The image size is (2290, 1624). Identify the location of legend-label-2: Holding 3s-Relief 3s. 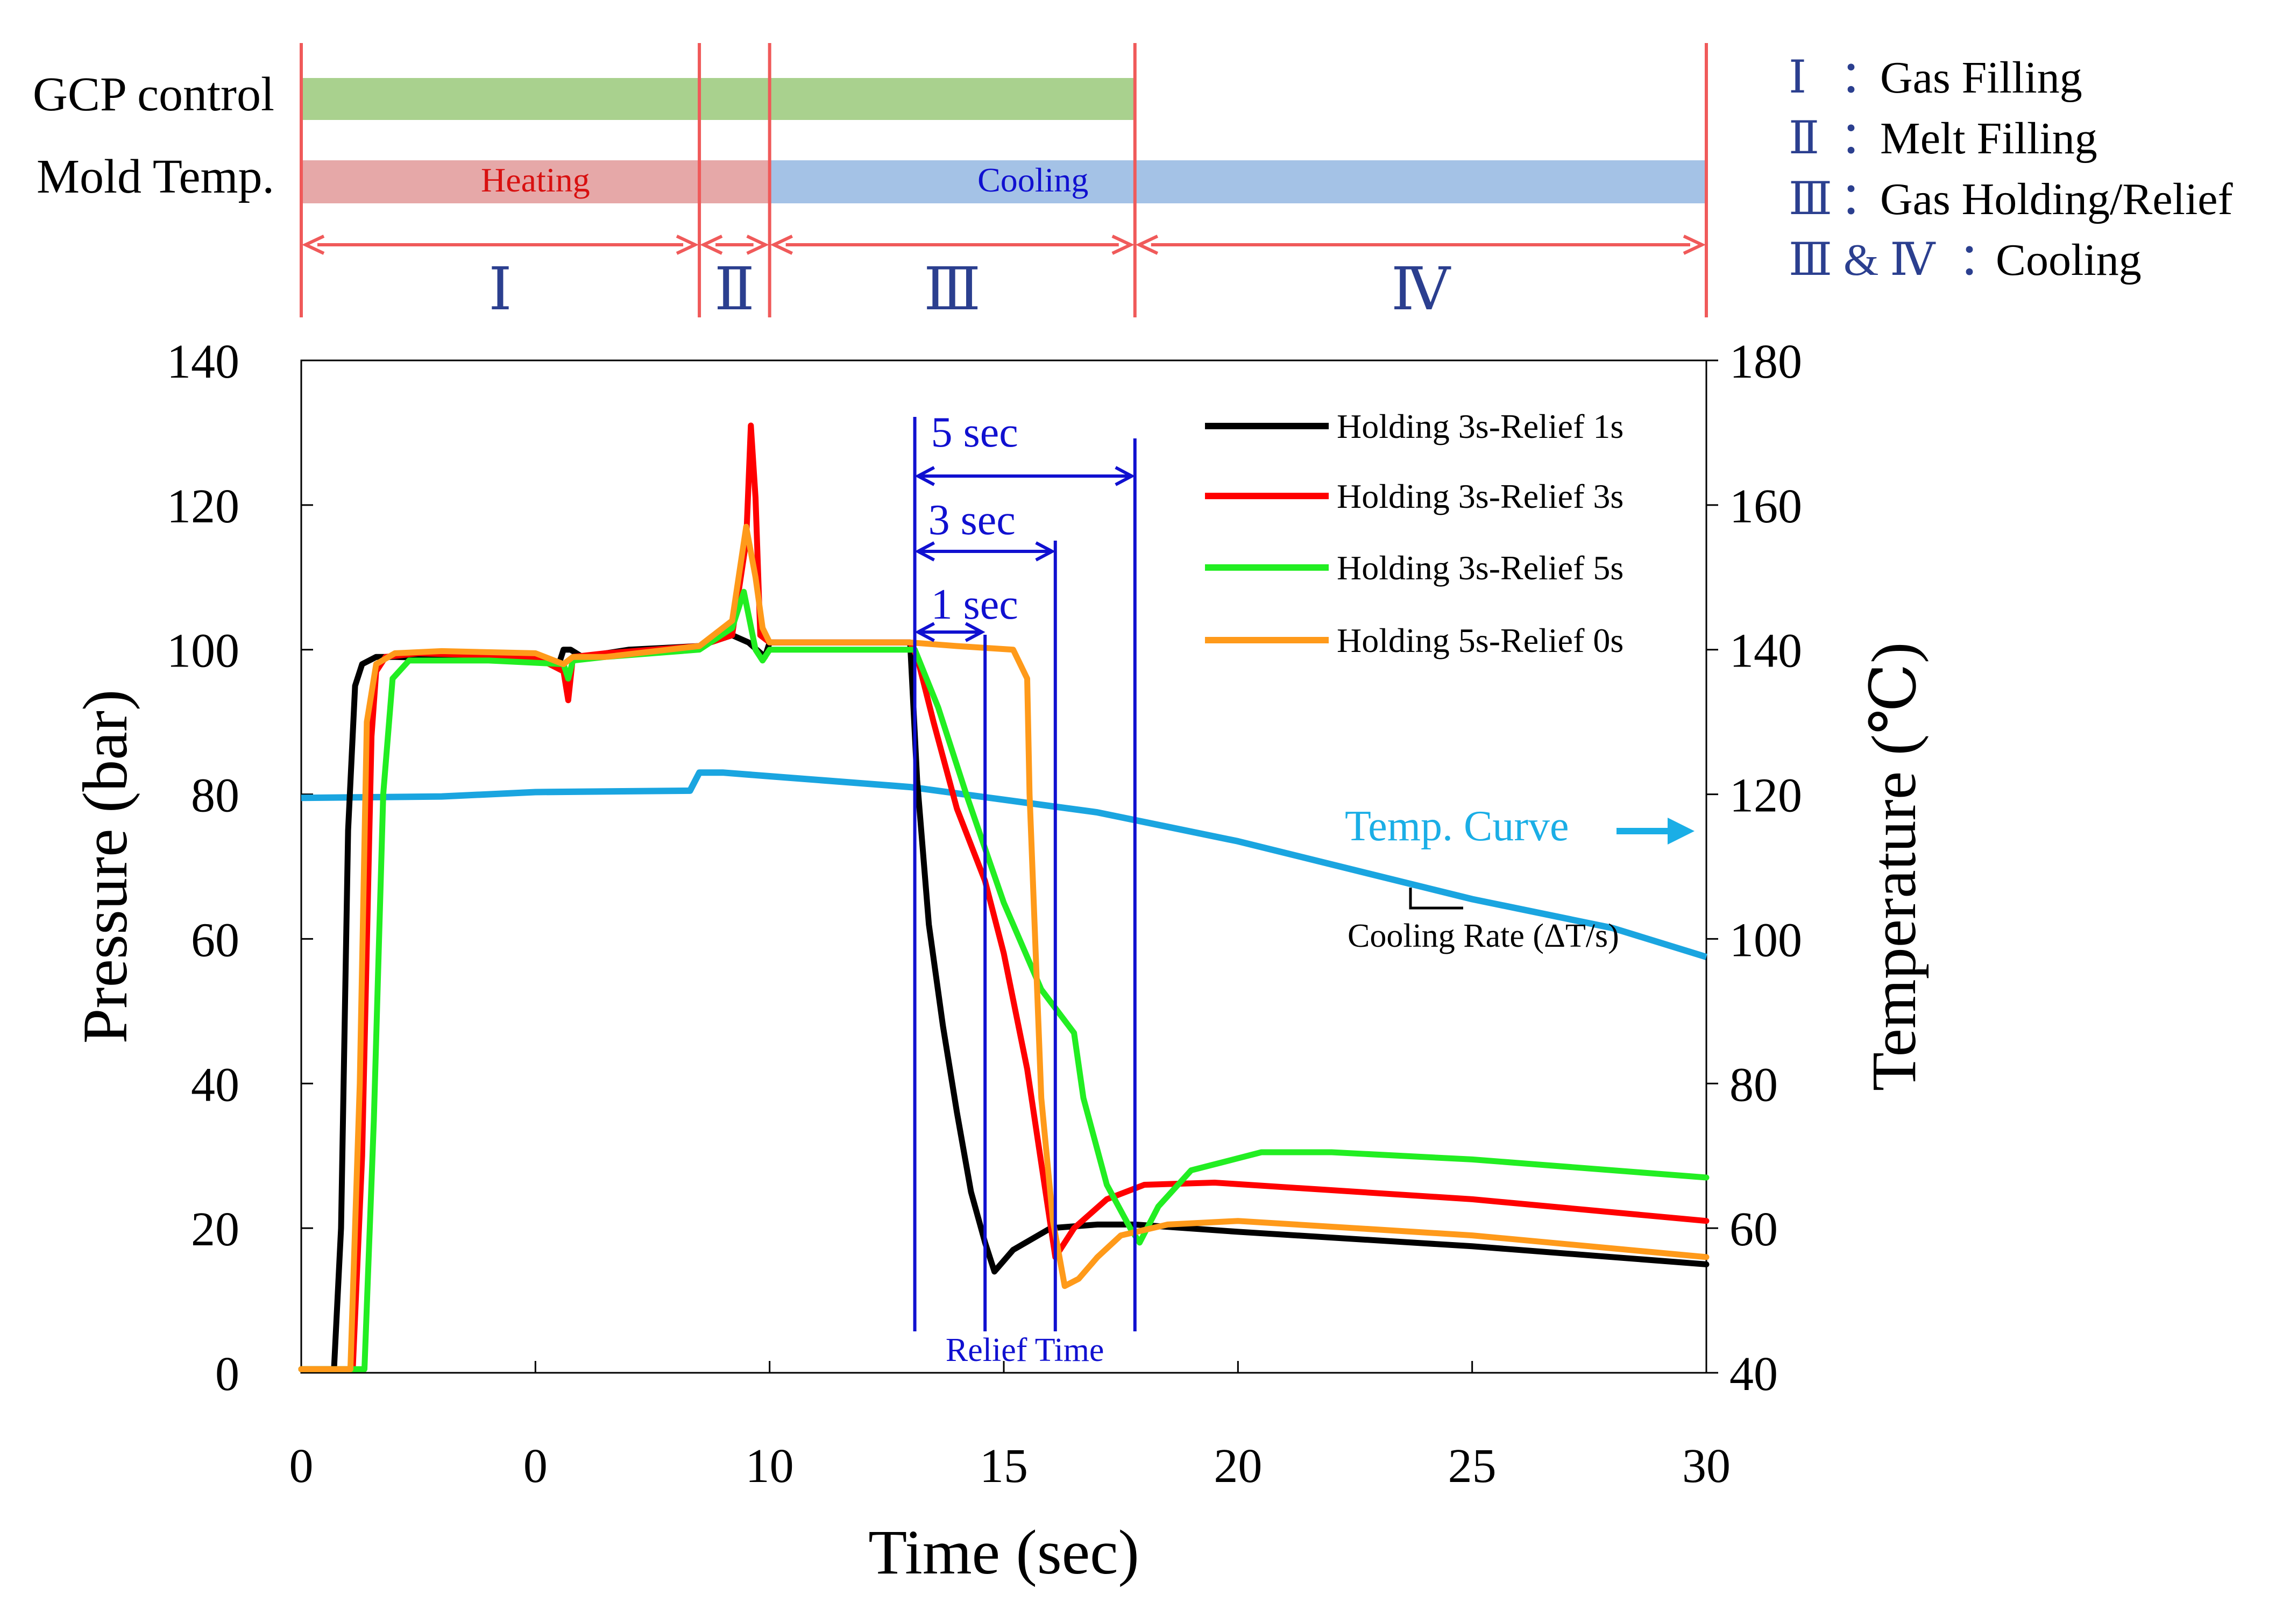
(1480, 496).